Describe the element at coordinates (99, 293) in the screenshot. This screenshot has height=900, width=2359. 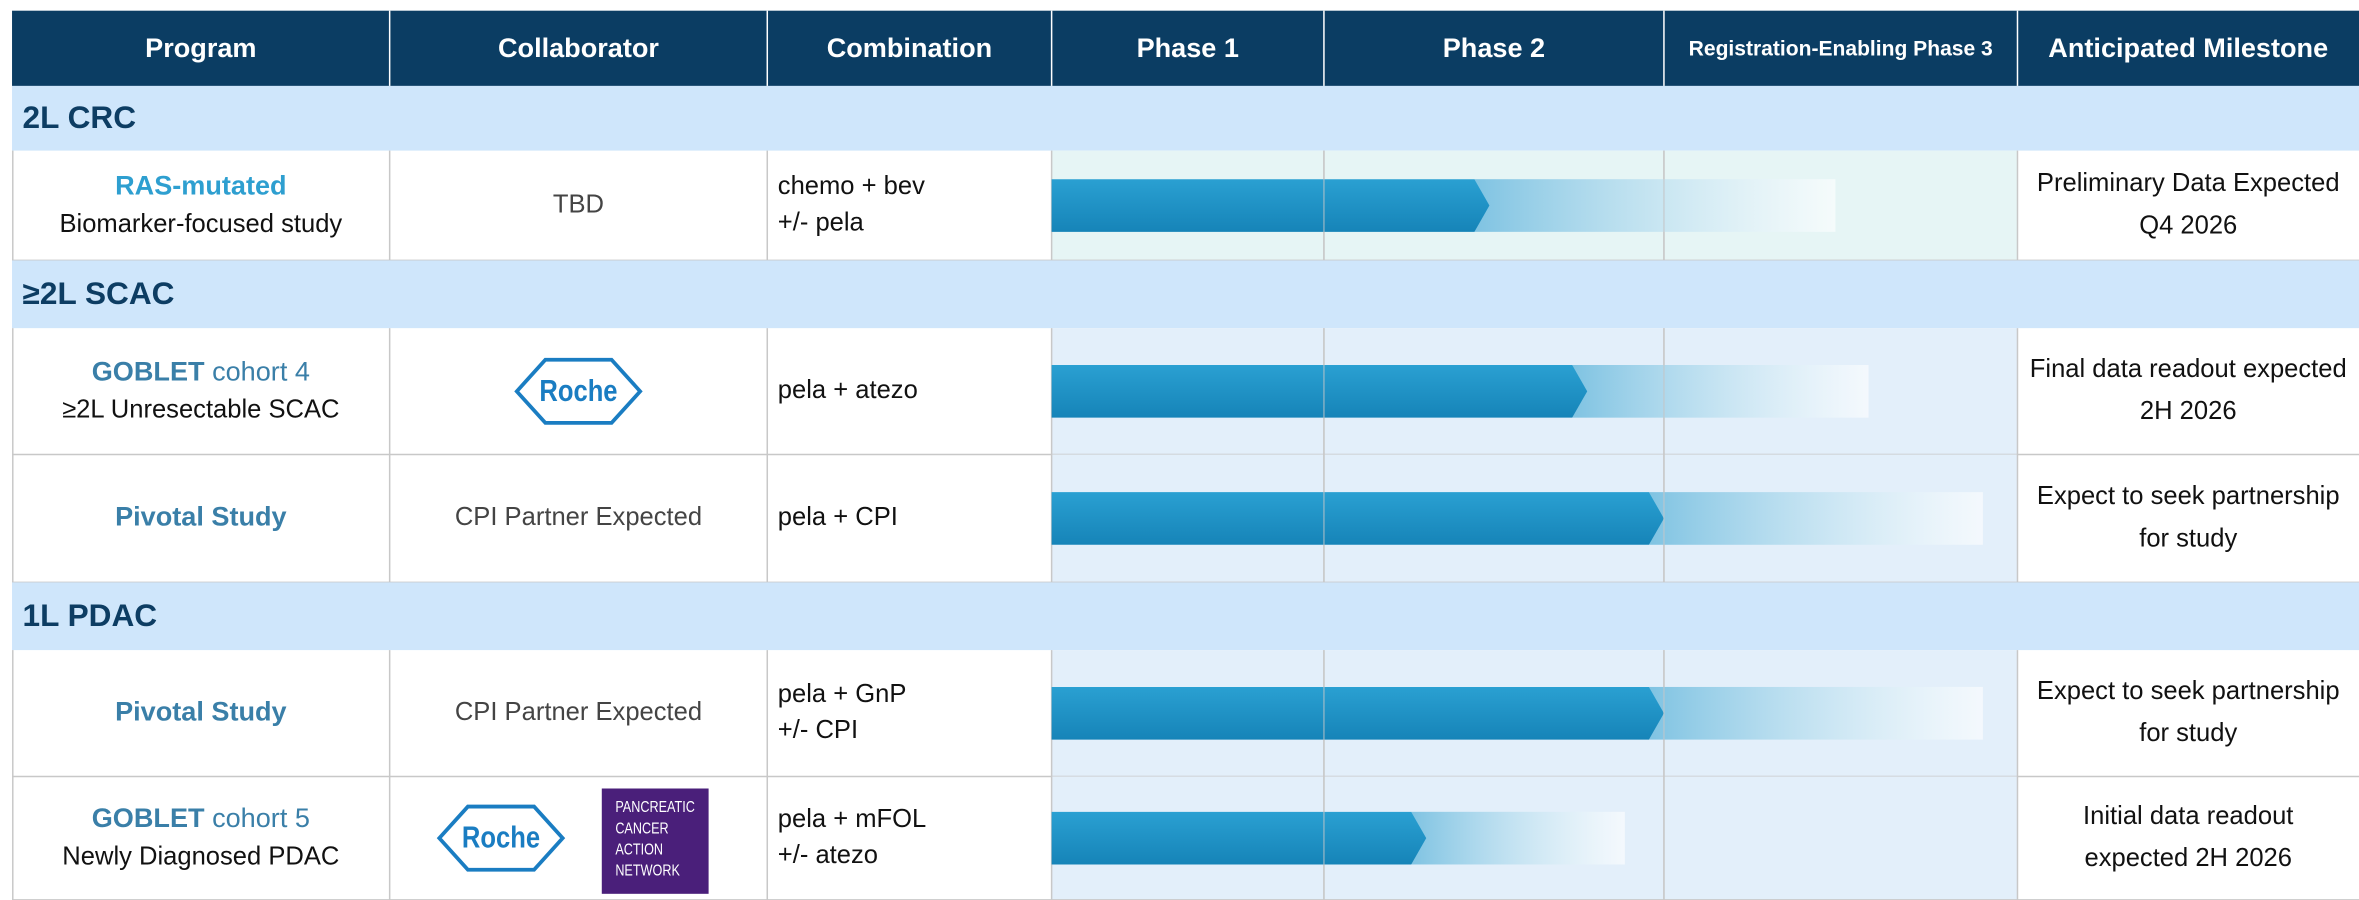
I see `section-title: ≥2L SCAC` at that location.